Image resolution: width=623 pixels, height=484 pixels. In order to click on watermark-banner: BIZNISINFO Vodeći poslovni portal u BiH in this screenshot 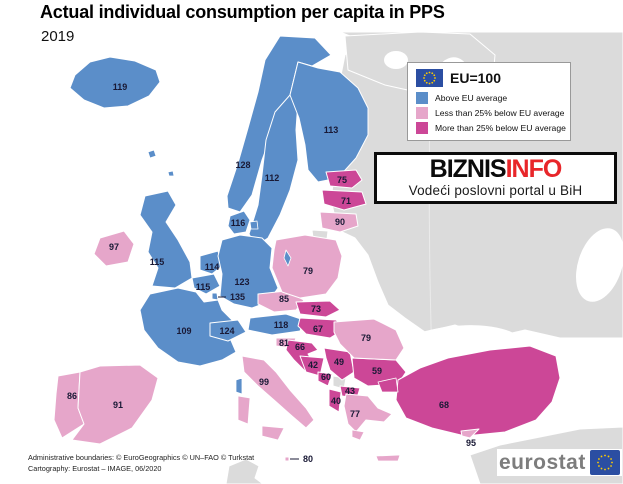, I will do `click(495, 178)`.